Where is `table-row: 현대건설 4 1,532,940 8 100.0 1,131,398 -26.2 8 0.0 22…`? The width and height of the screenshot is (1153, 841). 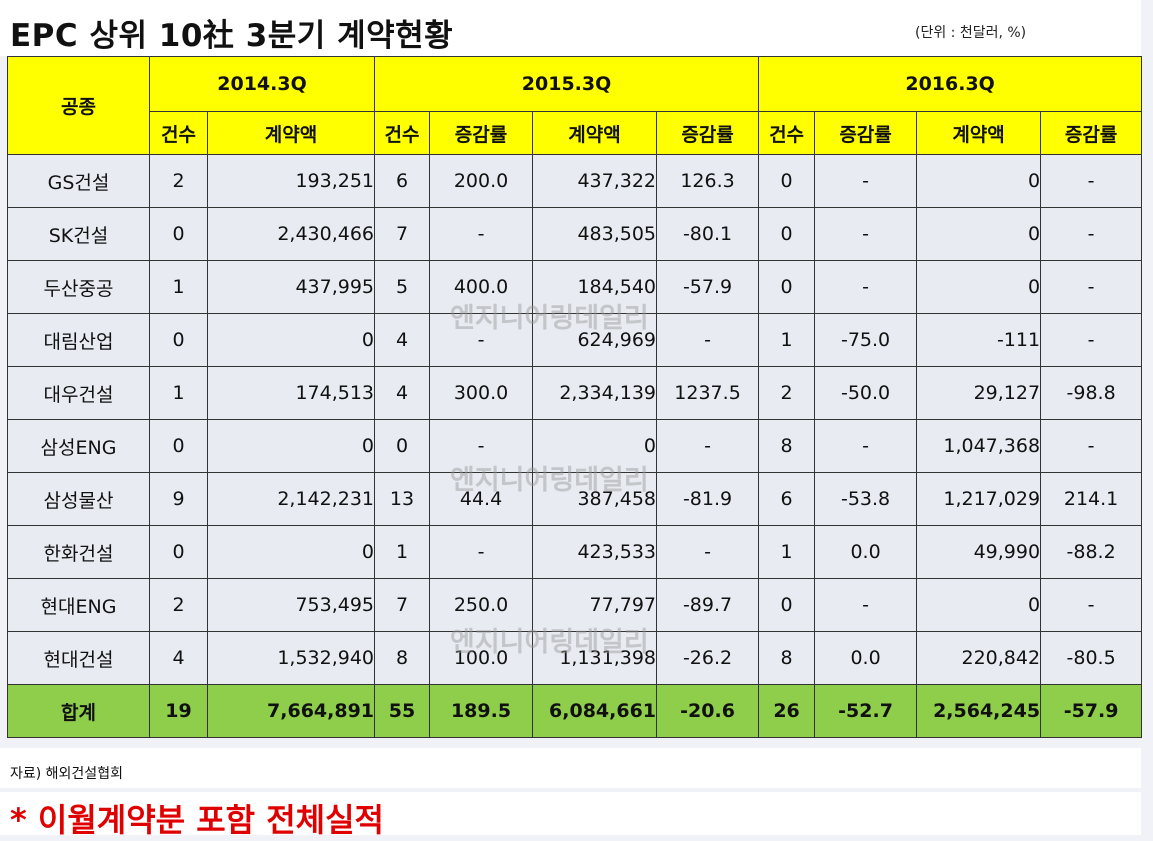
table-row: 현대건설 4 1,532,940 8 100.0 1,131,398 -26.2 8 0.0 22… is located at coordinates (575, 658).